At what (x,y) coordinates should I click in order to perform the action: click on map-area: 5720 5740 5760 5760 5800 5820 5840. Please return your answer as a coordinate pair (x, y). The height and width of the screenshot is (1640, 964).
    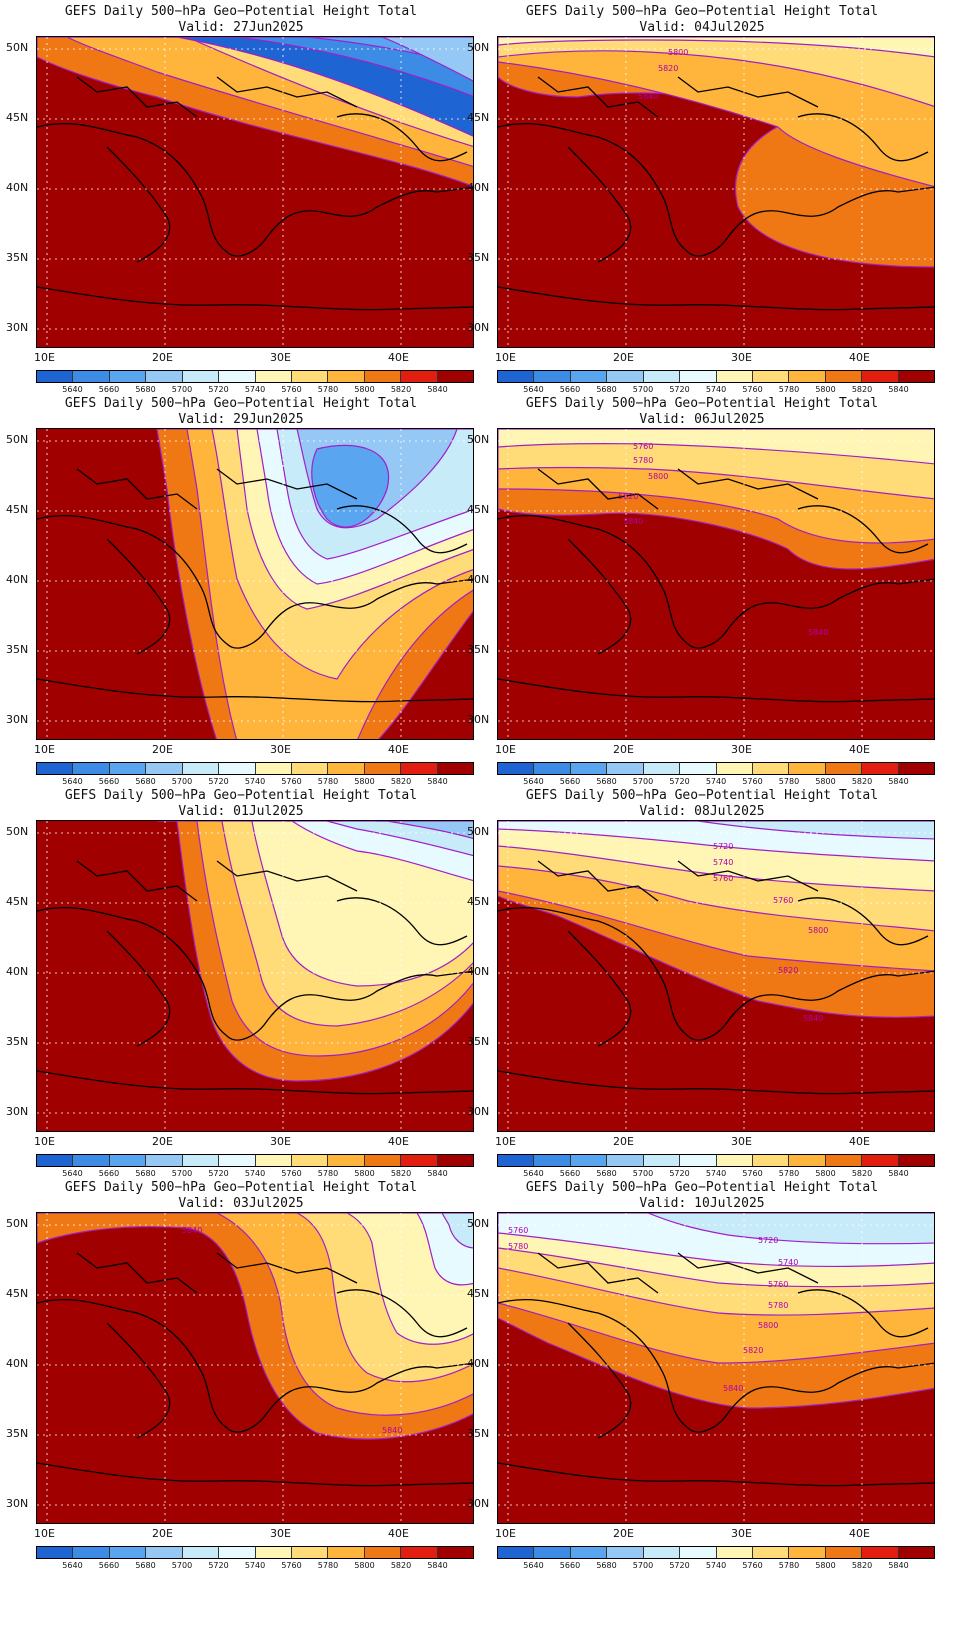
    Looking at the image, I should click on (716, 976).